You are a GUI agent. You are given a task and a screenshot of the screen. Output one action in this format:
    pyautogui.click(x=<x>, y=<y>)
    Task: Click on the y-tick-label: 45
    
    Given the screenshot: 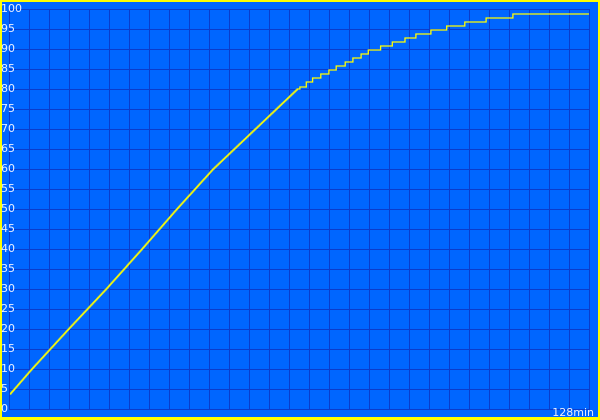 What is the action you would take?
    pyautogui.click(x=8, y=228)
    